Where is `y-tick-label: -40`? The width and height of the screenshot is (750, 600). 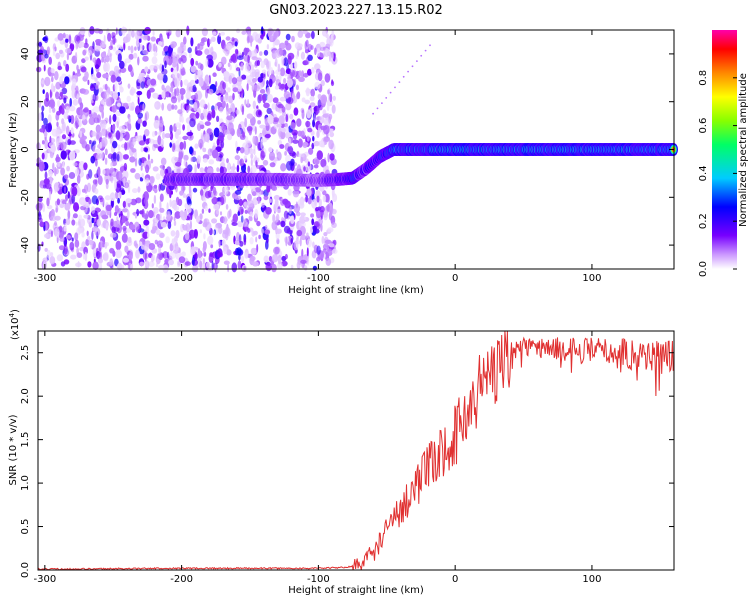 y-tick-label: -40 is located at coordinates (25, 245).